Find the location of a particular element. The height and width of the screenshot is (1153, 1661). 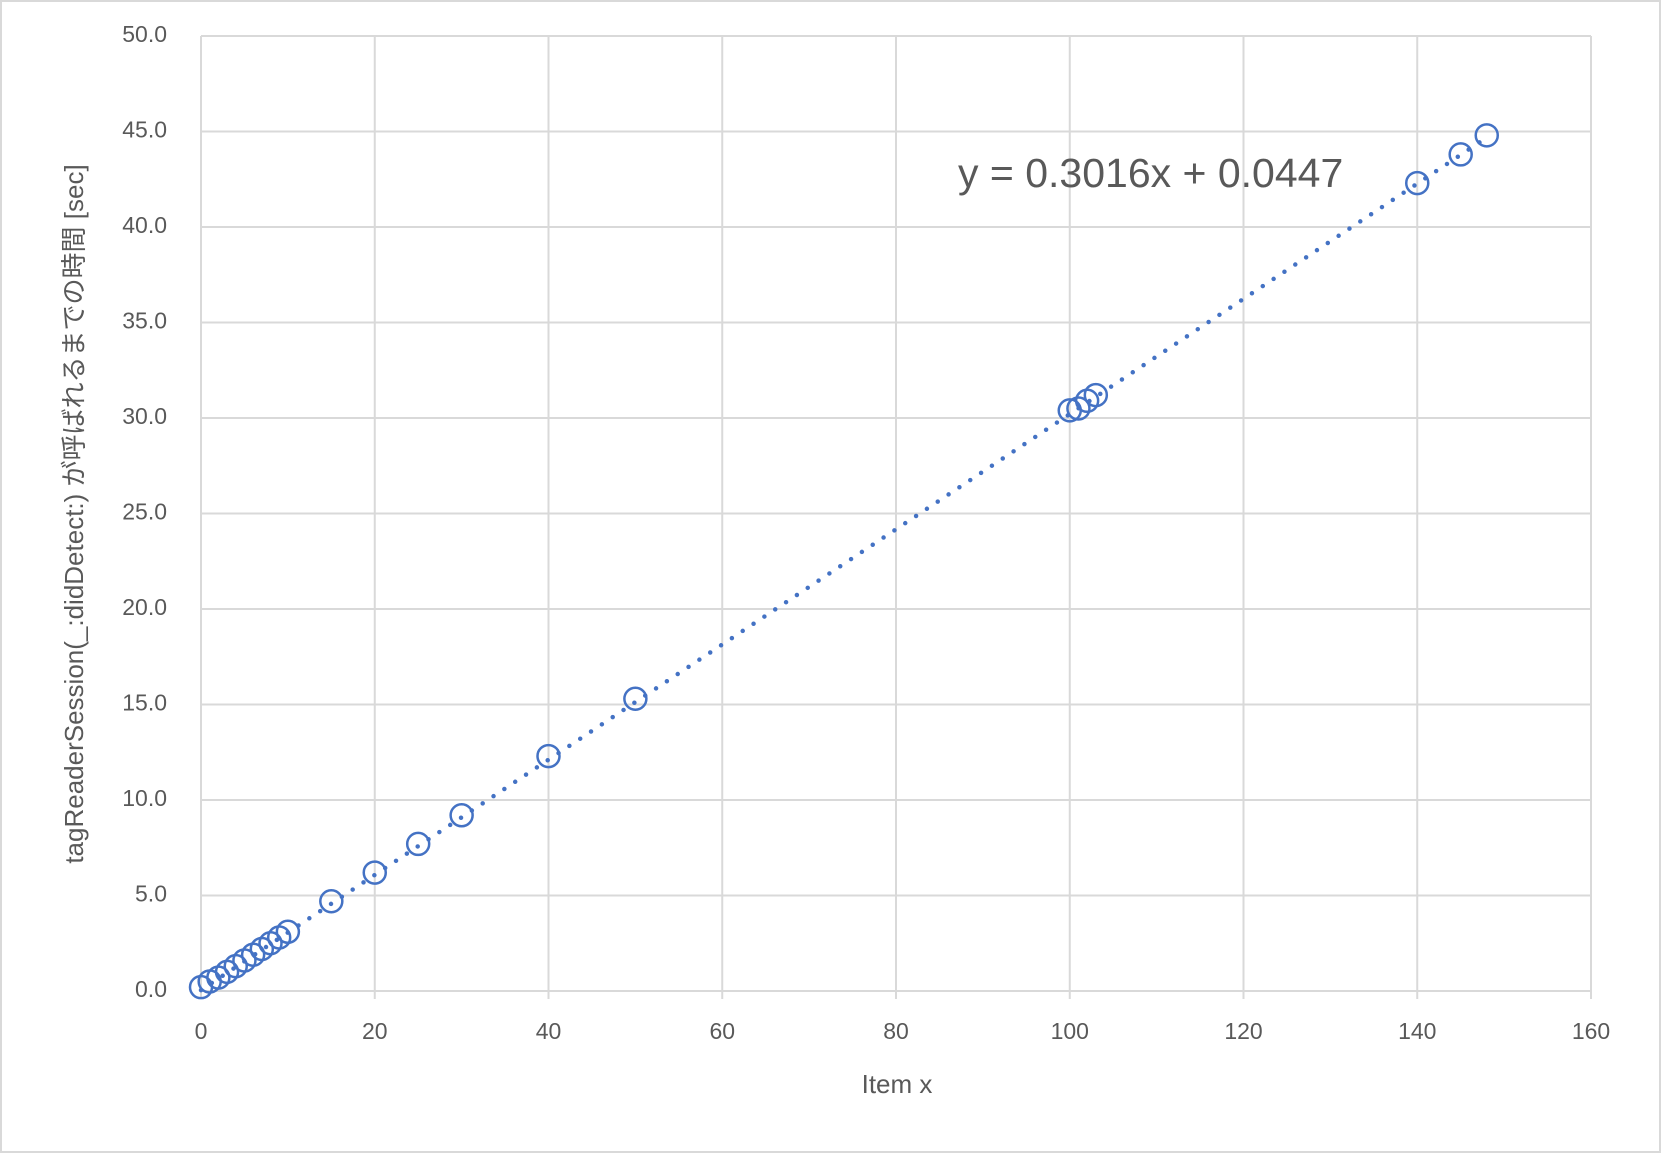

x-tick-label: 20 is located at coordinates (375, 1031).